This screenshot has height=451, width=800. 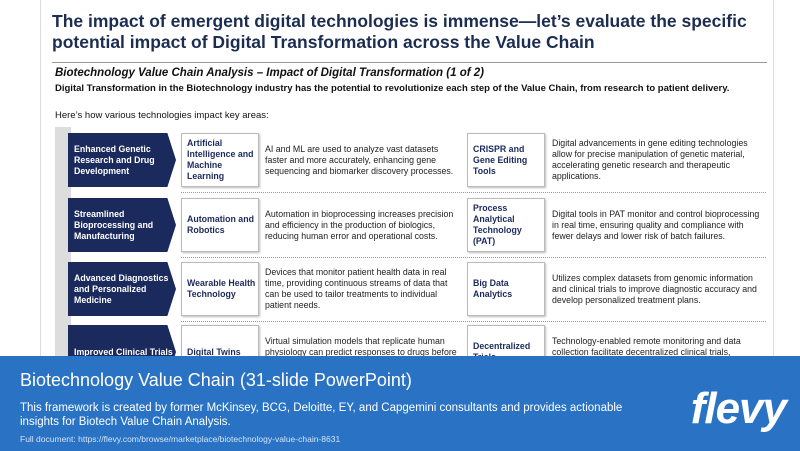 I want to click on banner-title-suffix: (31-slide PowerPoint), so click(x=325, y=380).